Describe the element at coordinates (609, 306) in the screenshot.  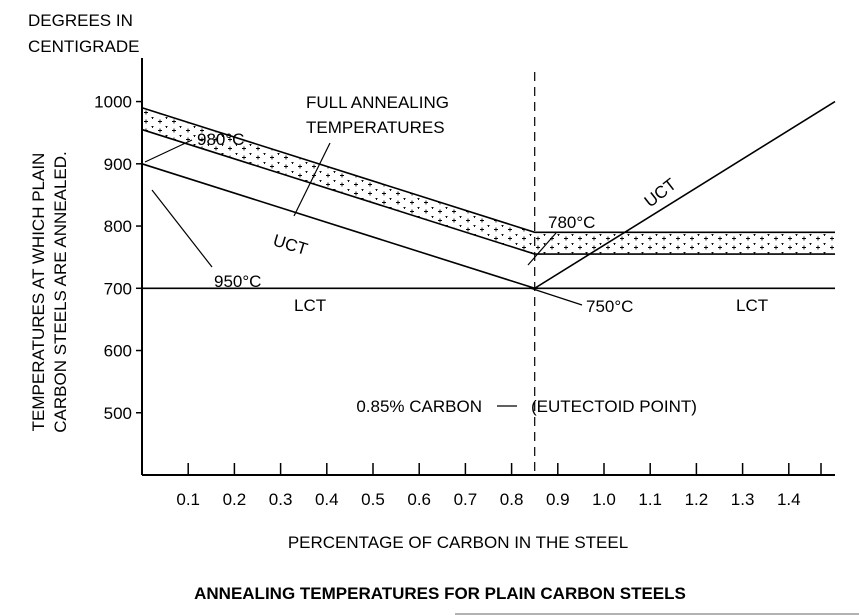
I see `label-750c: 750°C` at that location.